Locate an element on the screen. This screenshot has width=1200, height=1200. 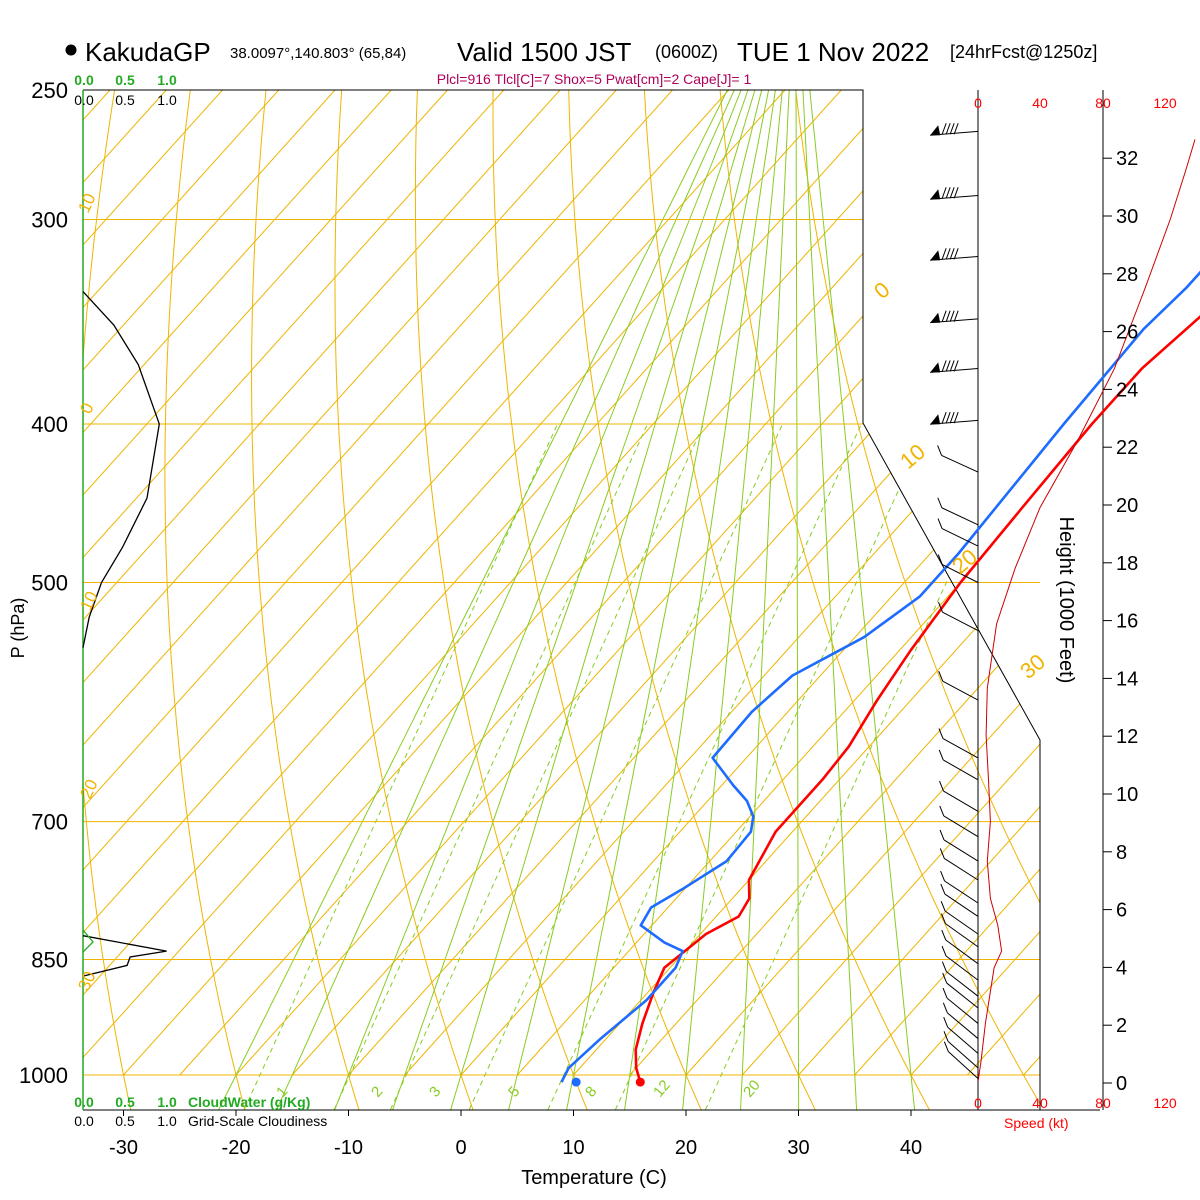
cloudiness-tick-top: 0.5 is located at coordinates (125, 100).